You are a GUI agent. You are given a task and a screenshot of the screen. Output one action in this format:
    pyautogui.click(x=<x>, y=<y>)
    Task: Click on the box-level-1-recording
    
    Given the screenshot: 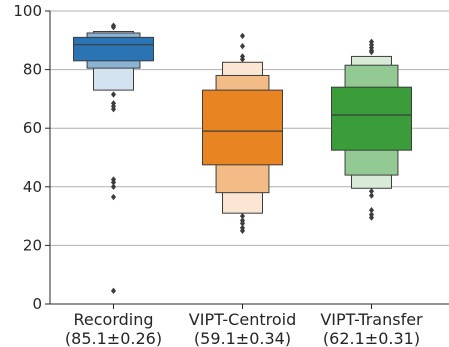 What is the action you would take?
    pyautogui.click(x=113, y=49)
    